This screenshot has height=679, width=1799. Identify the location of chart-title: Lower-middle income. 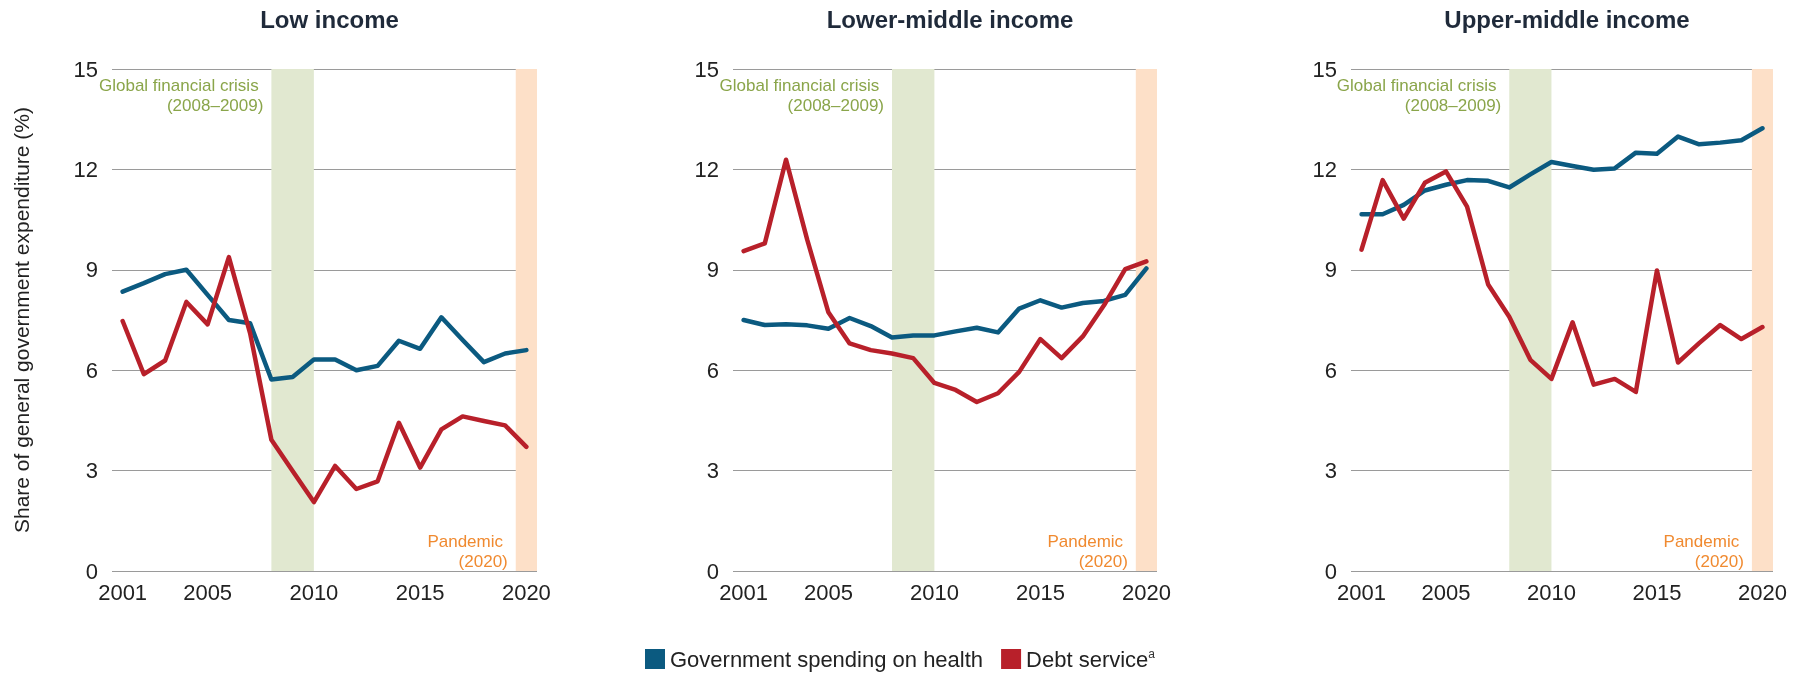
(950, 19).